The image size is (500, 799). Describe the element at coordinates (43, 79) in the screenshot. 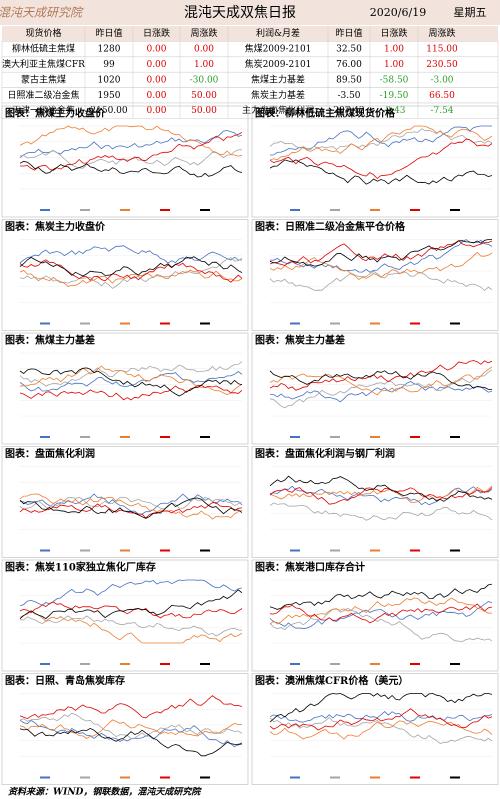

I see `table-cell: 蒙古主焦煤` at that location.